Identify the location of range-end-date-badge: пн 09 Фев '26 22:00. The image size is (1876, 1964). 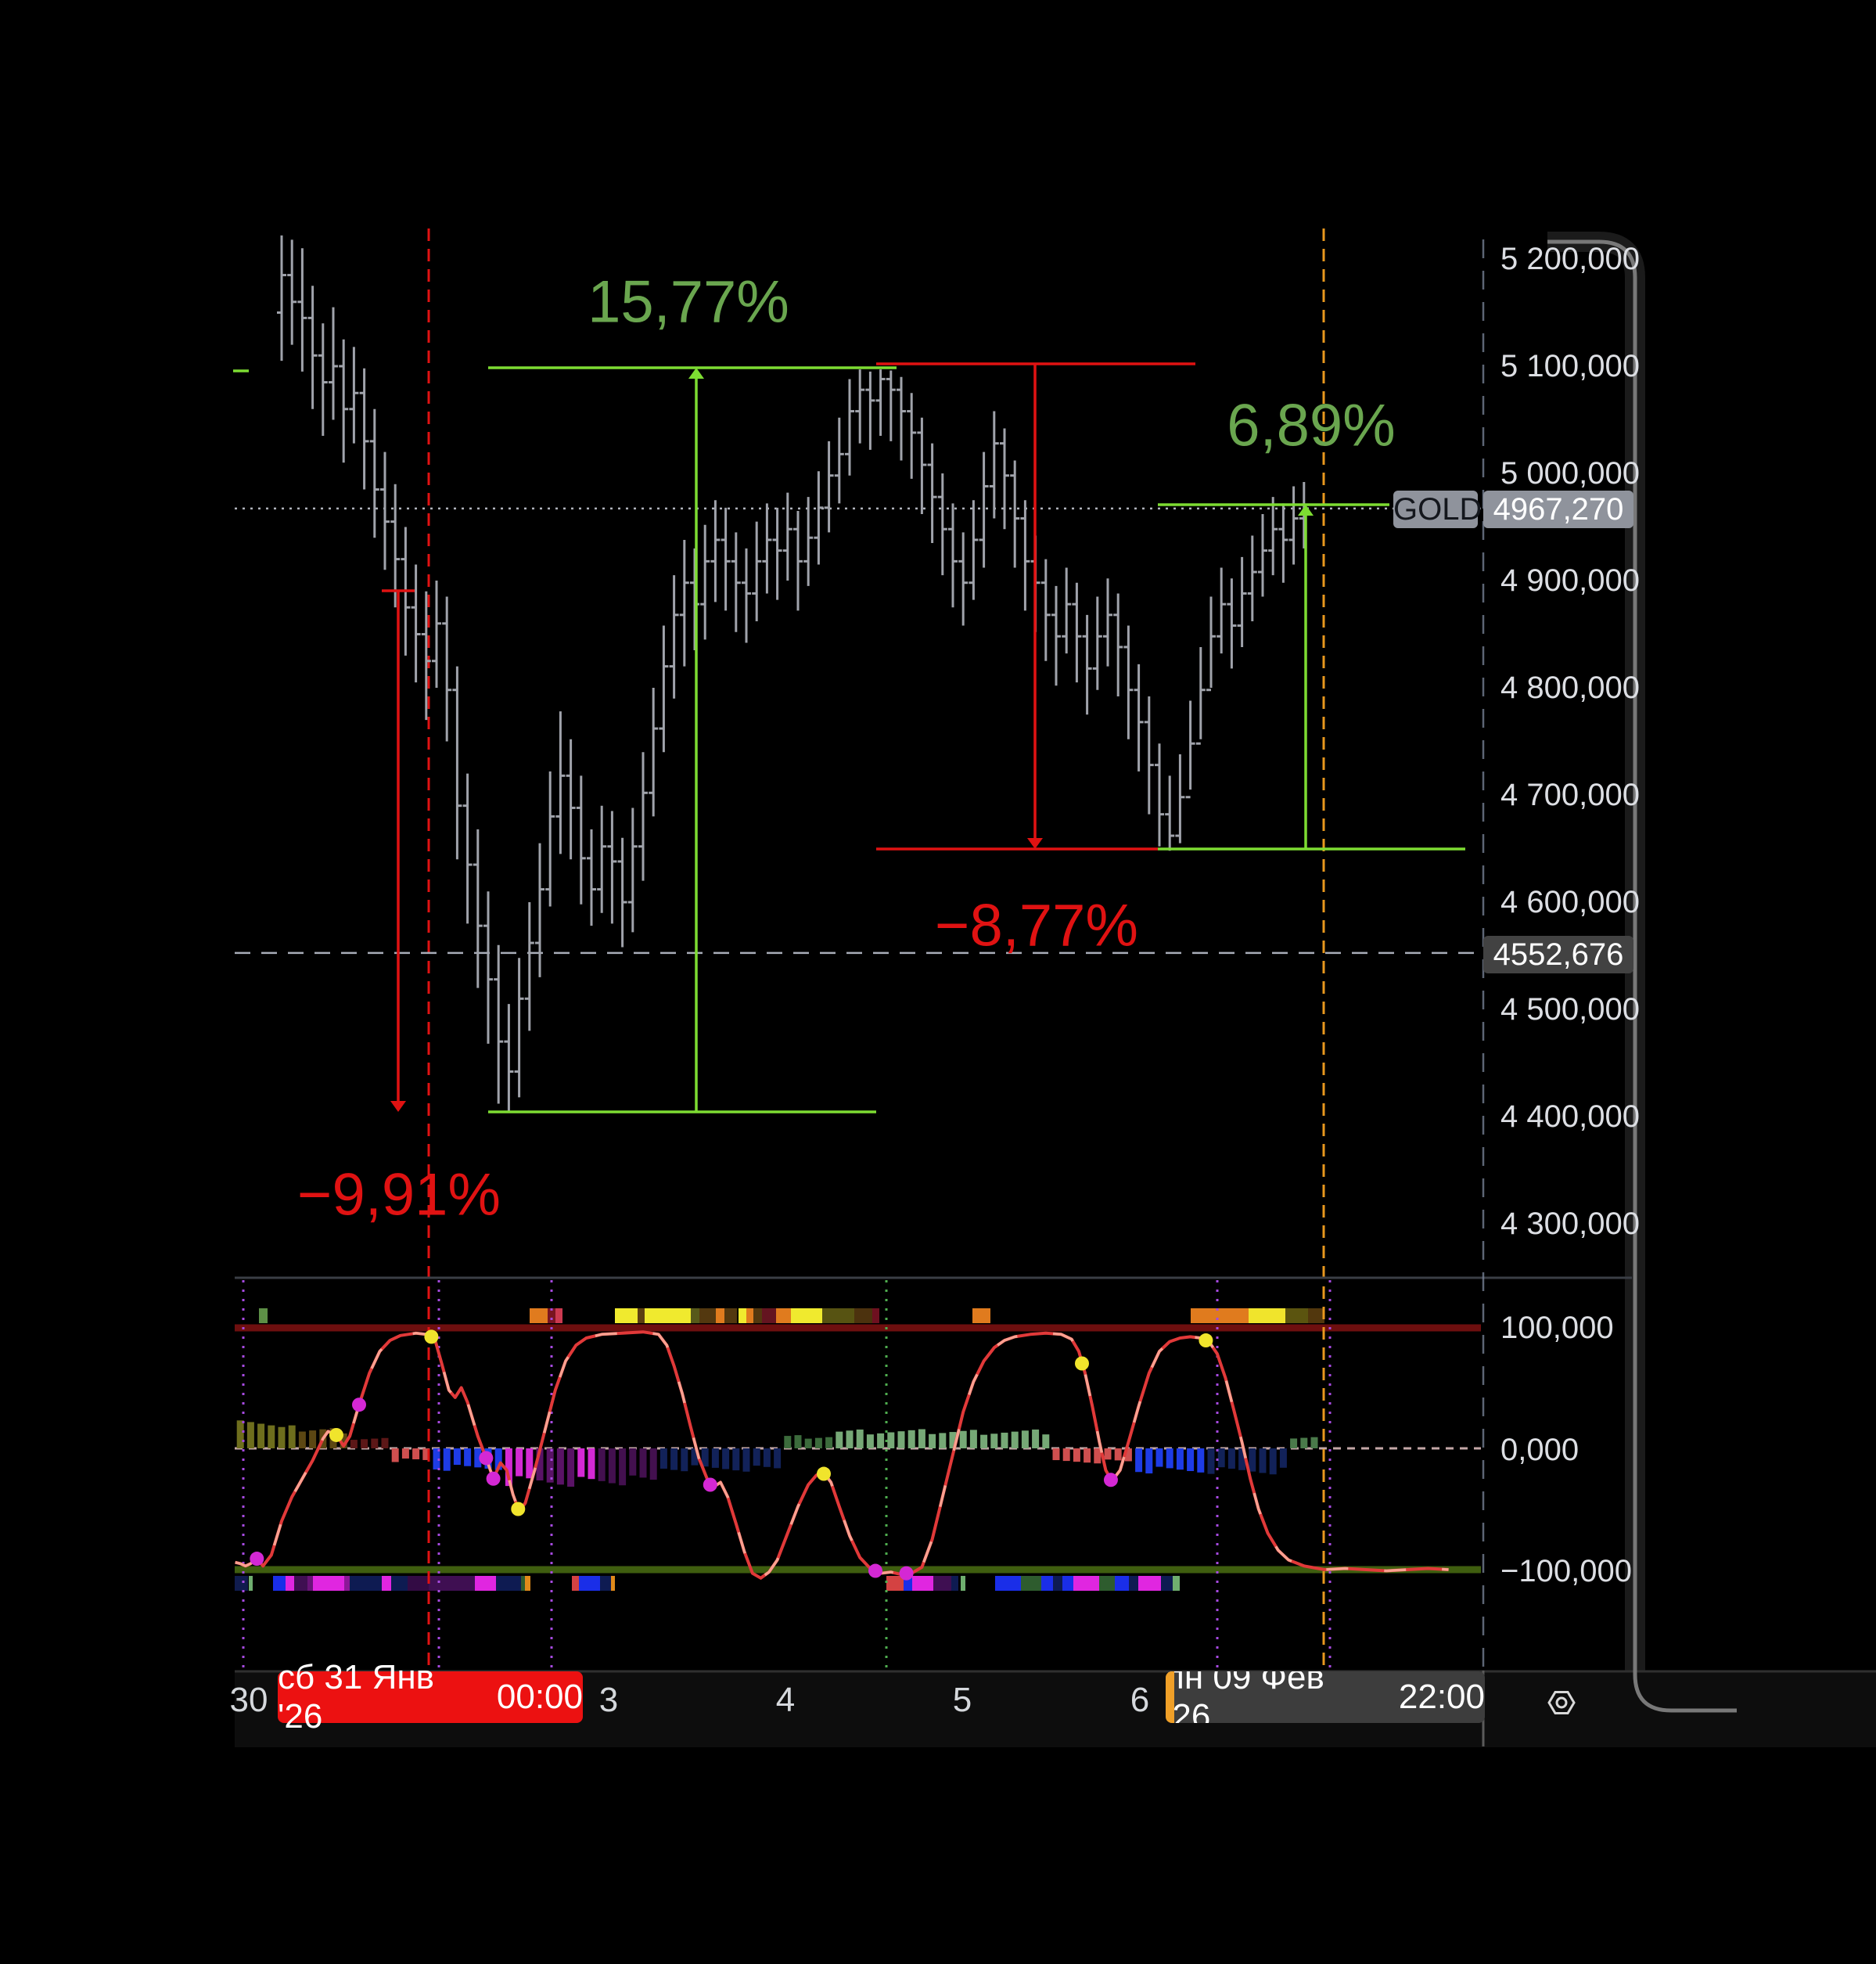
(1325, 1697).